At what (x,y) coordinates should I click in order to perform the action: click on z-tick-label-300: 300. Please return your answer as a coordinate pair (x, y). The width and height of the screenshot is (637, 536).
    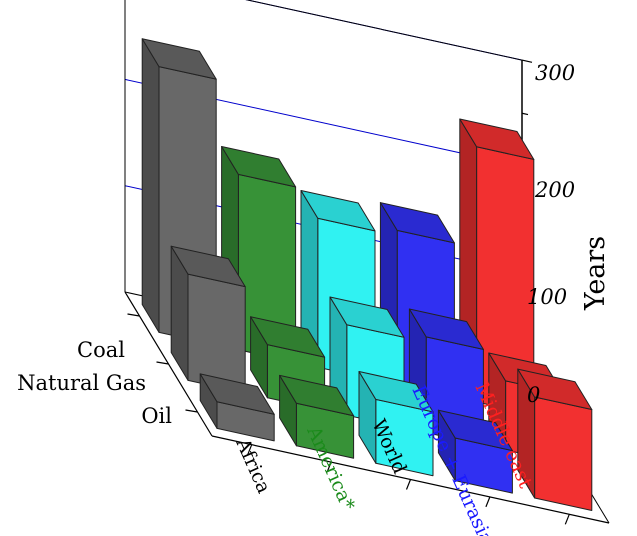
    Looking at the image, I should click on (555, 73).